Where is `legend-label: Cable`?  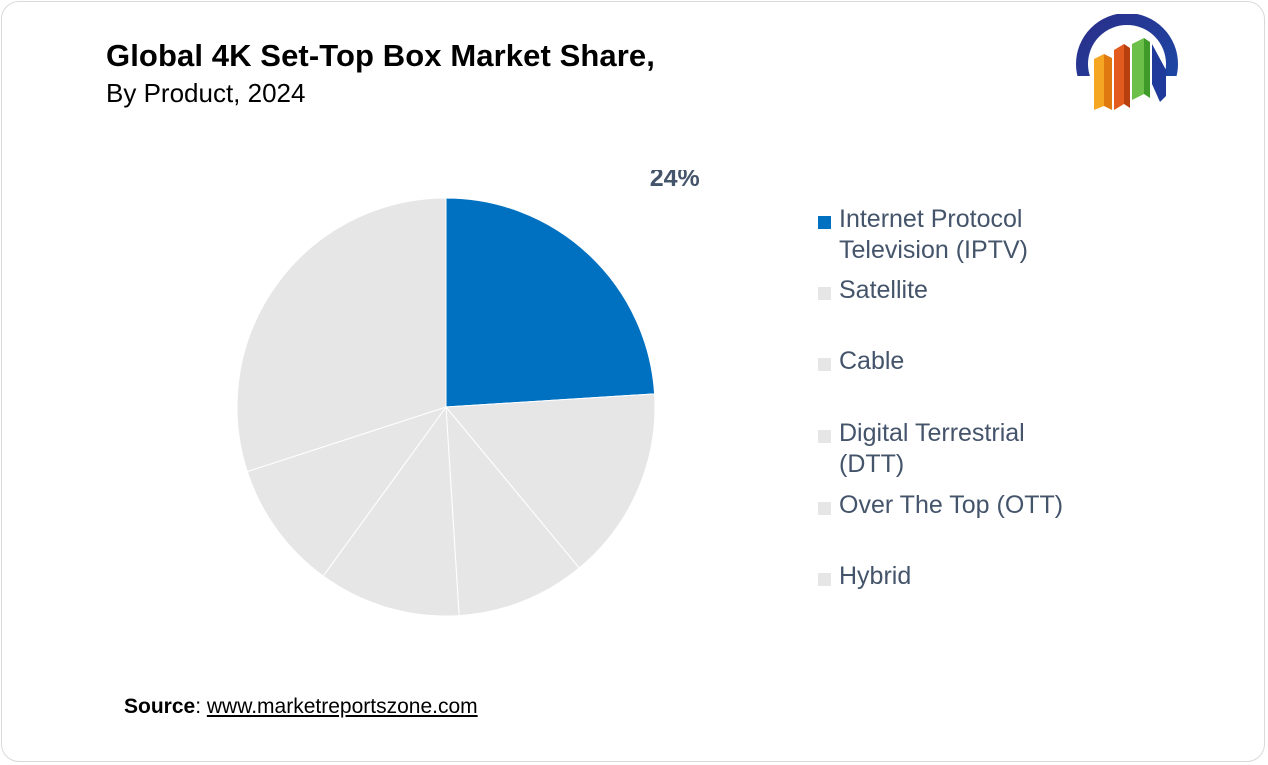 legend-label: Cable is located at coordinates (872, 361).